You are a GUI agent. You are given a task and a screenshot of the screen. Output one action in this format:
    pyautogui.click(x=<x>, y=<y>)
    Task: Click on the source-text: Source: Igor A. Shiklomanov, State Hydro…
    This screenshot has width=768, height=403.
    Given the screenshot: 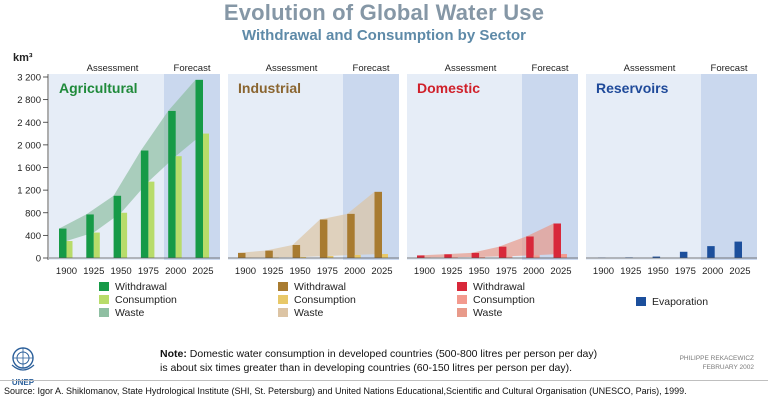 What is the action you would take?
    pyautogui.click(x=345, y=391)
    